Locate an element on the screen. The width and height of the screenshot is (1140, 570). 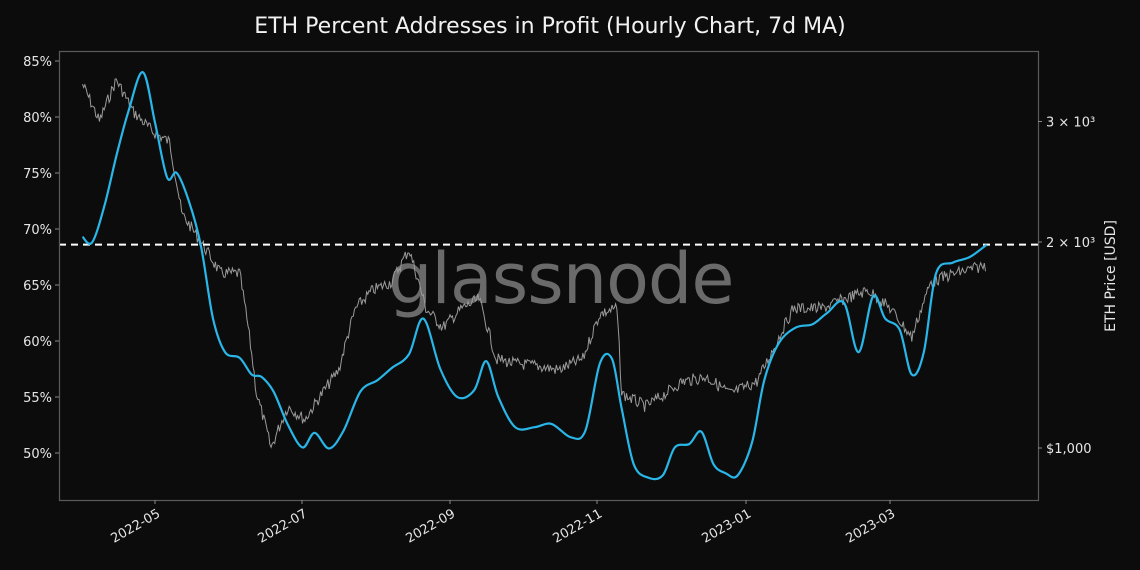
x-tick-label: 2022-05 is located at coordinates (135, 526).